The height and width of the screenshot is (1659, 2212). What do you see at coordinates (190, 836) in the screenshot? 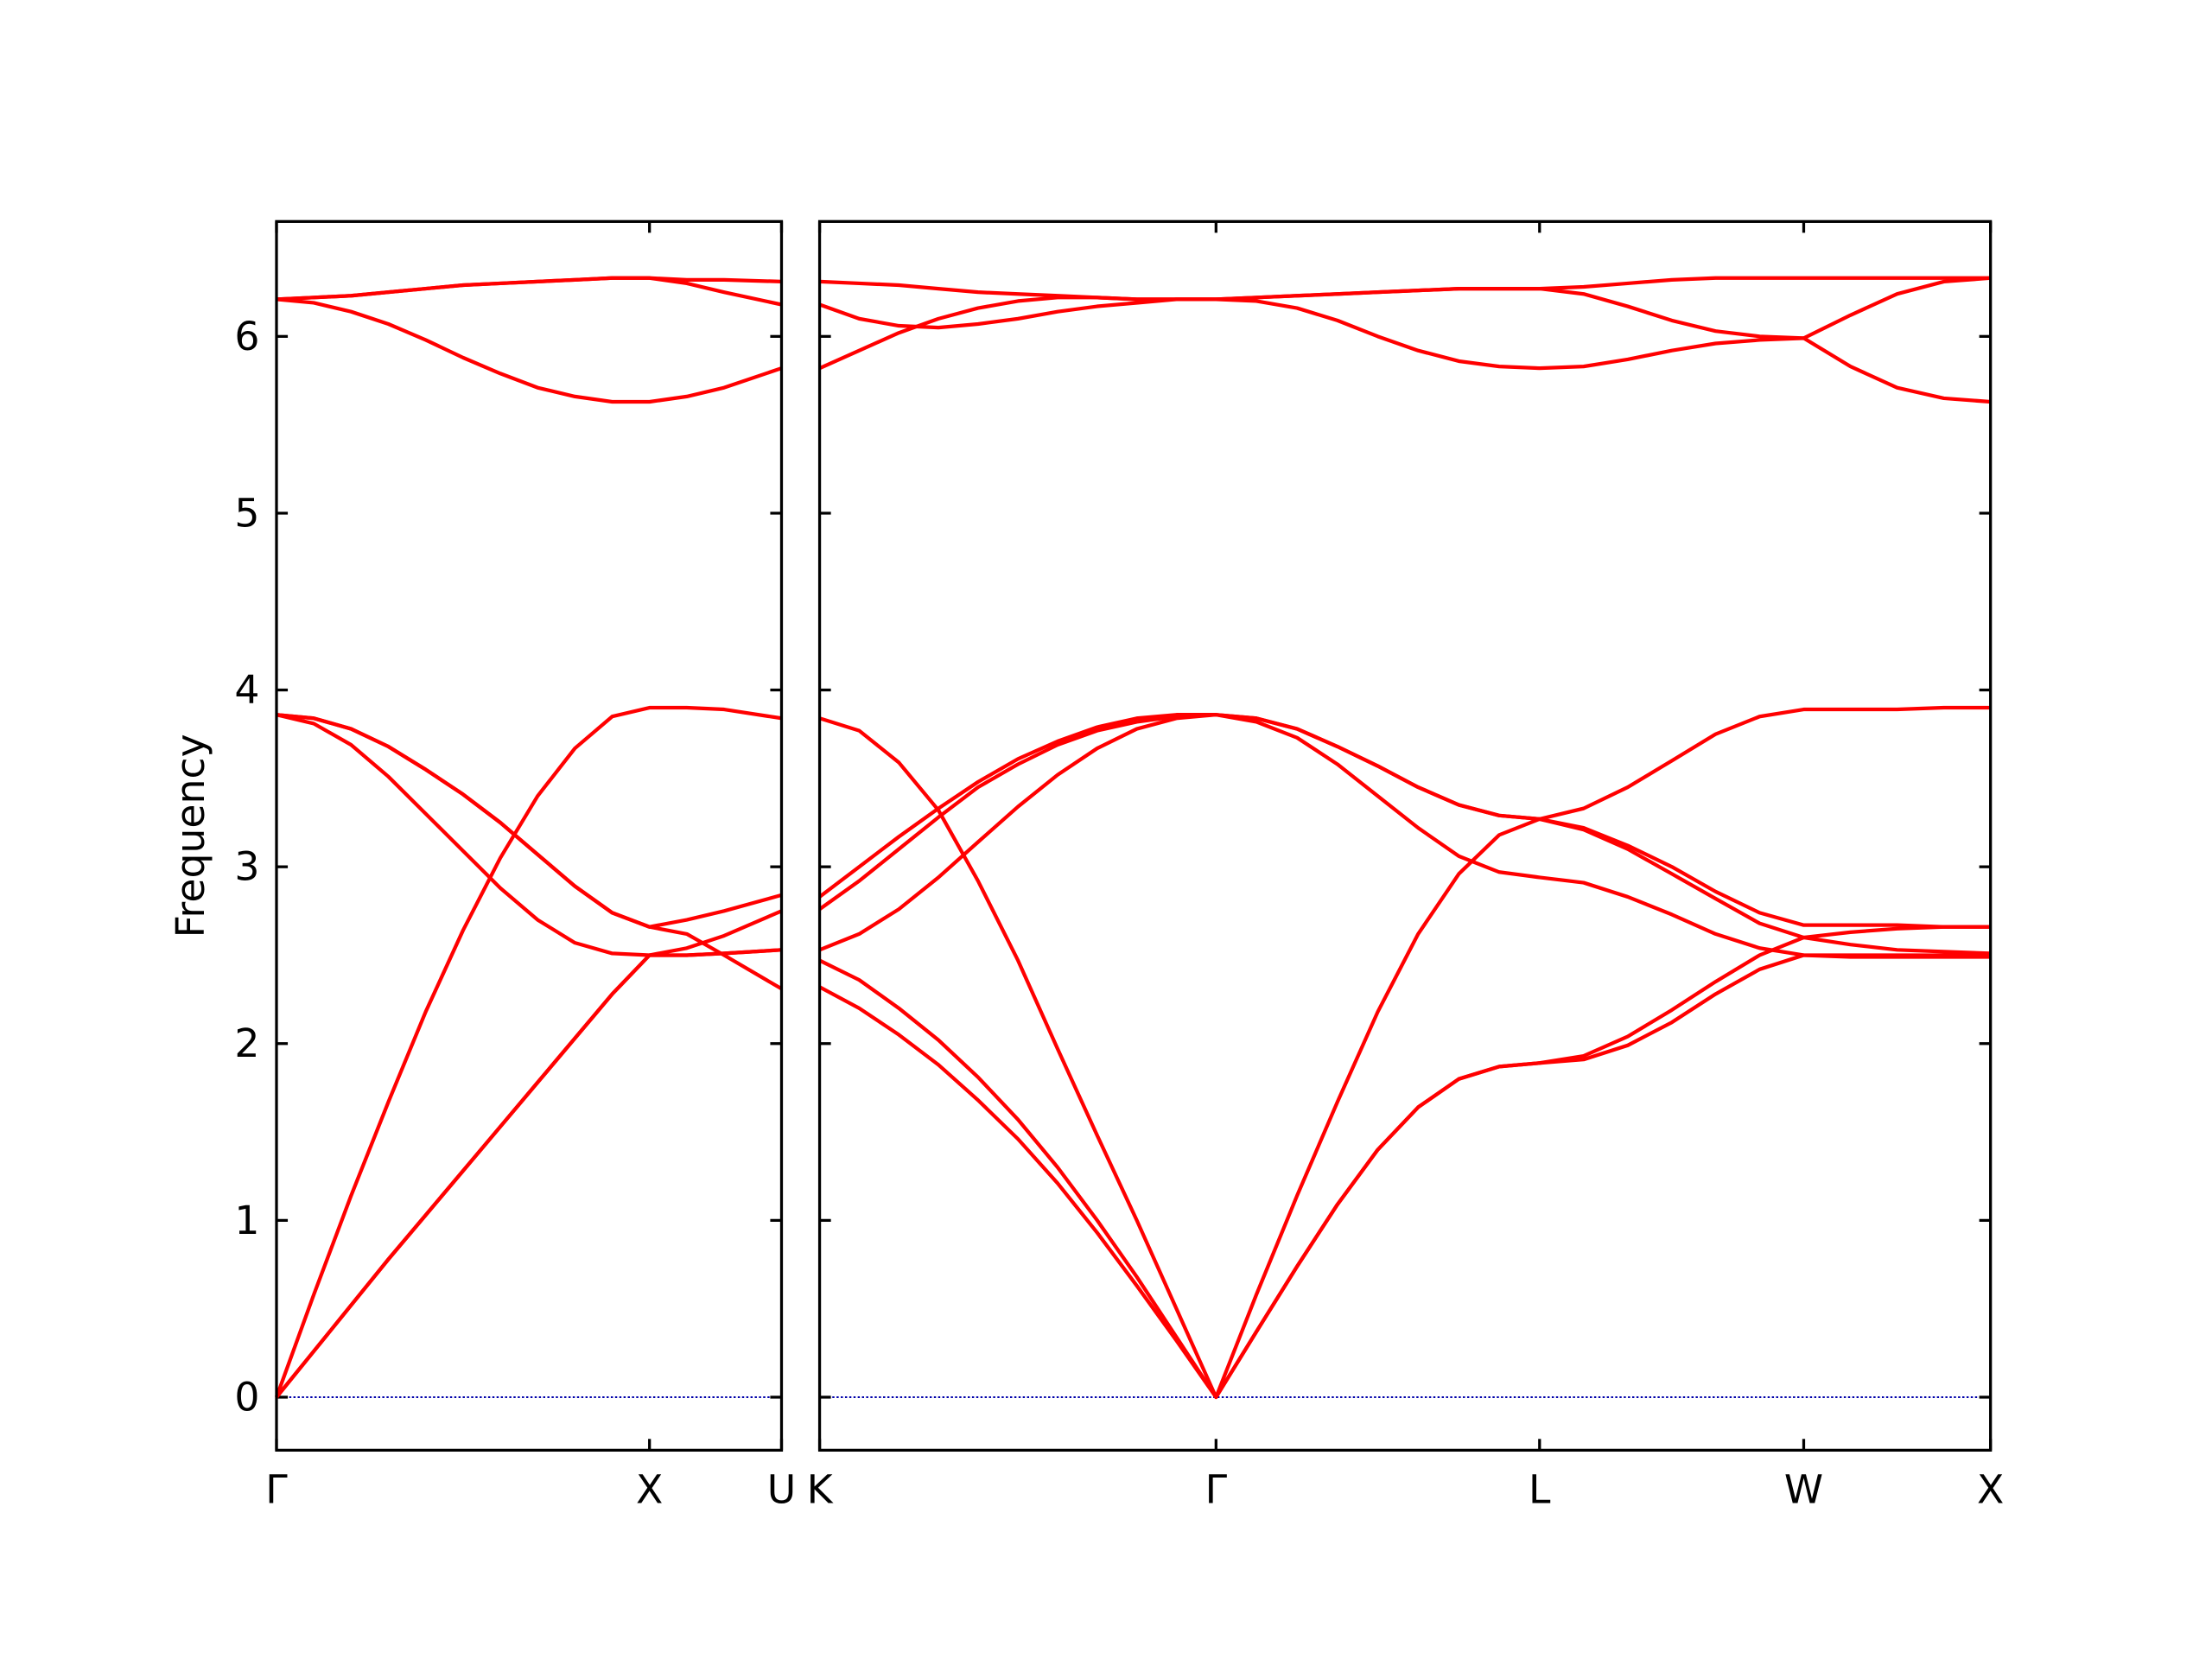
I see `y-axis-label: Frequency` at bounding box center [190, 836].